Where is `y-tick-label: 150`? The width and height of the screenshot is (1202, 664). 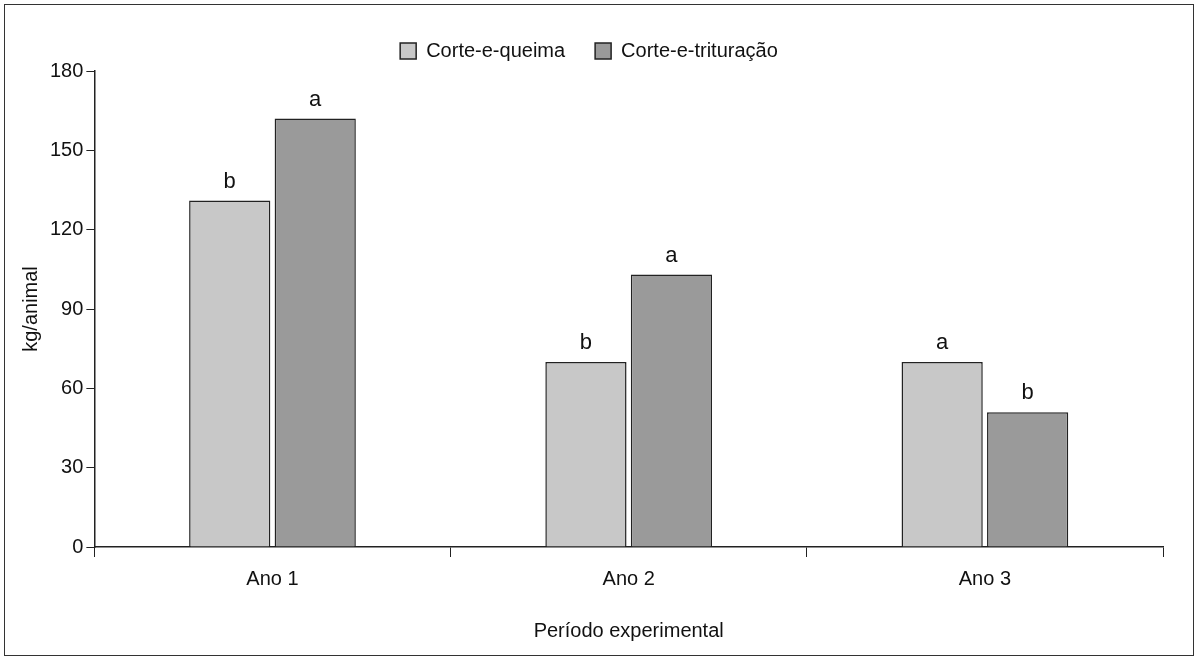 y-tick-label: 150 is located at coordinates (66, 148).